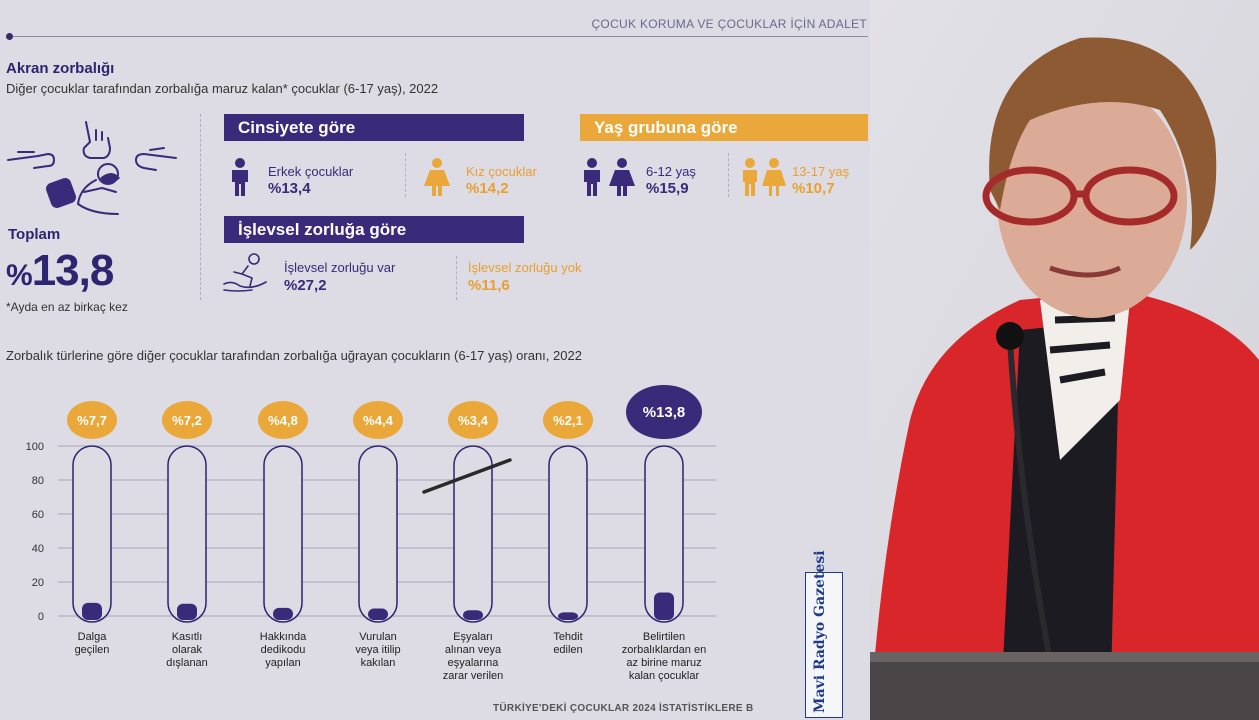 The image size is (1259, 720). Describe the element at coordinates (187, 663) in the screenshot. I see `category-label: dışlanan` at that location.